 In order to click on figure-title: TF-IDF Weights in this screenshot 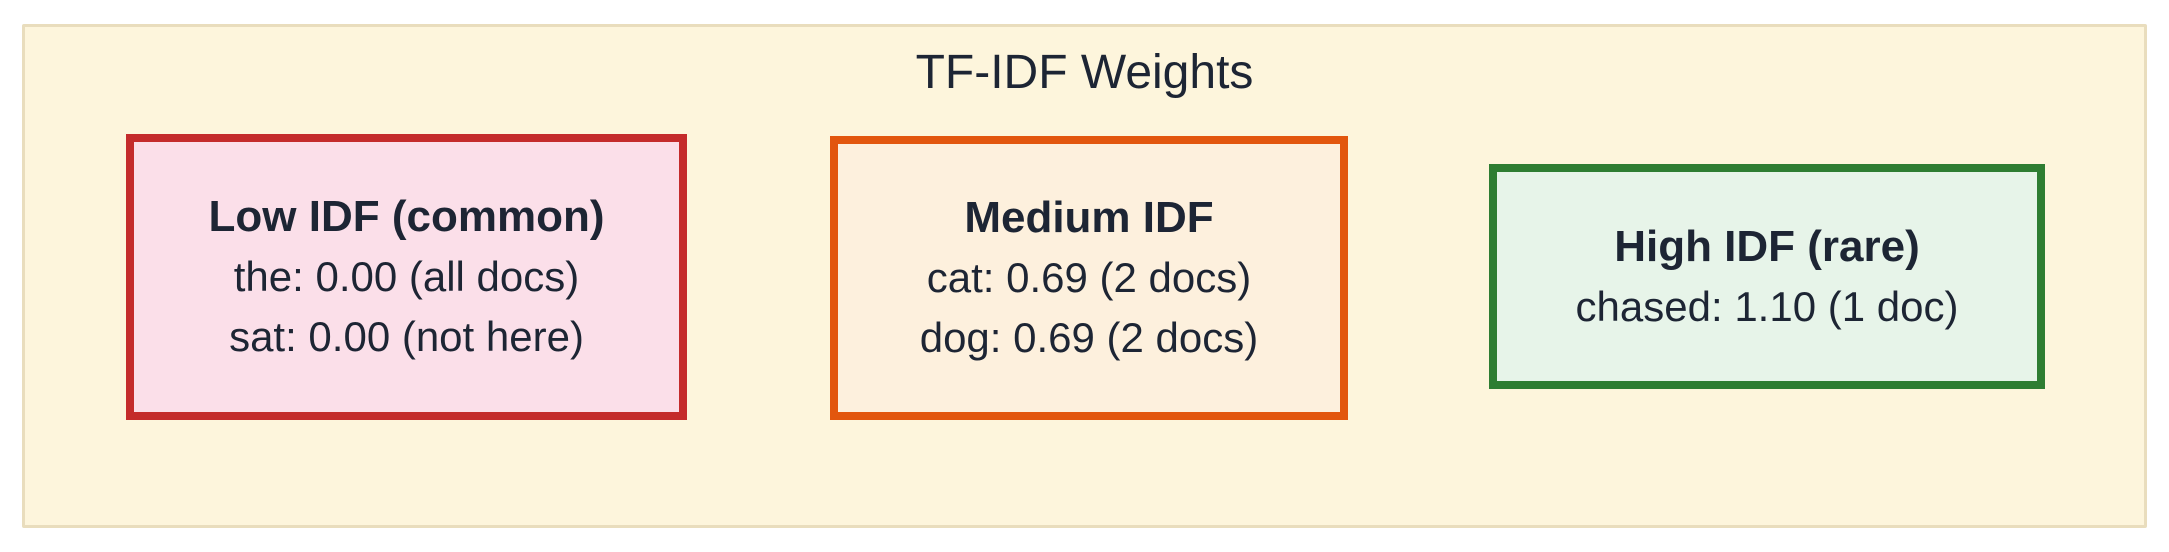, I will do `click(1084, 72)`.